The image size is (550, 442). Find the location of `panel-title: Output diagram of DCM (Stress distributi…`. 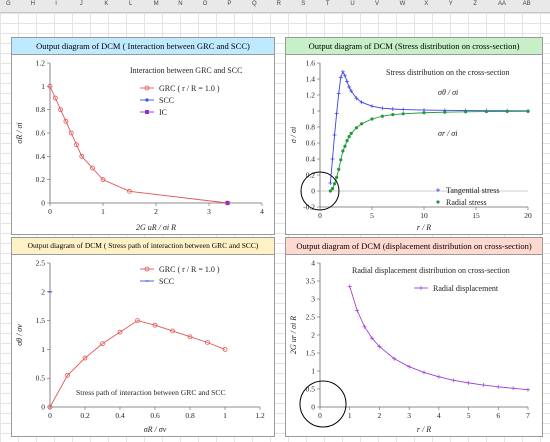

panel-title: Output diagram of DCM (Stress distributi… is located at coordinates (414, 46).